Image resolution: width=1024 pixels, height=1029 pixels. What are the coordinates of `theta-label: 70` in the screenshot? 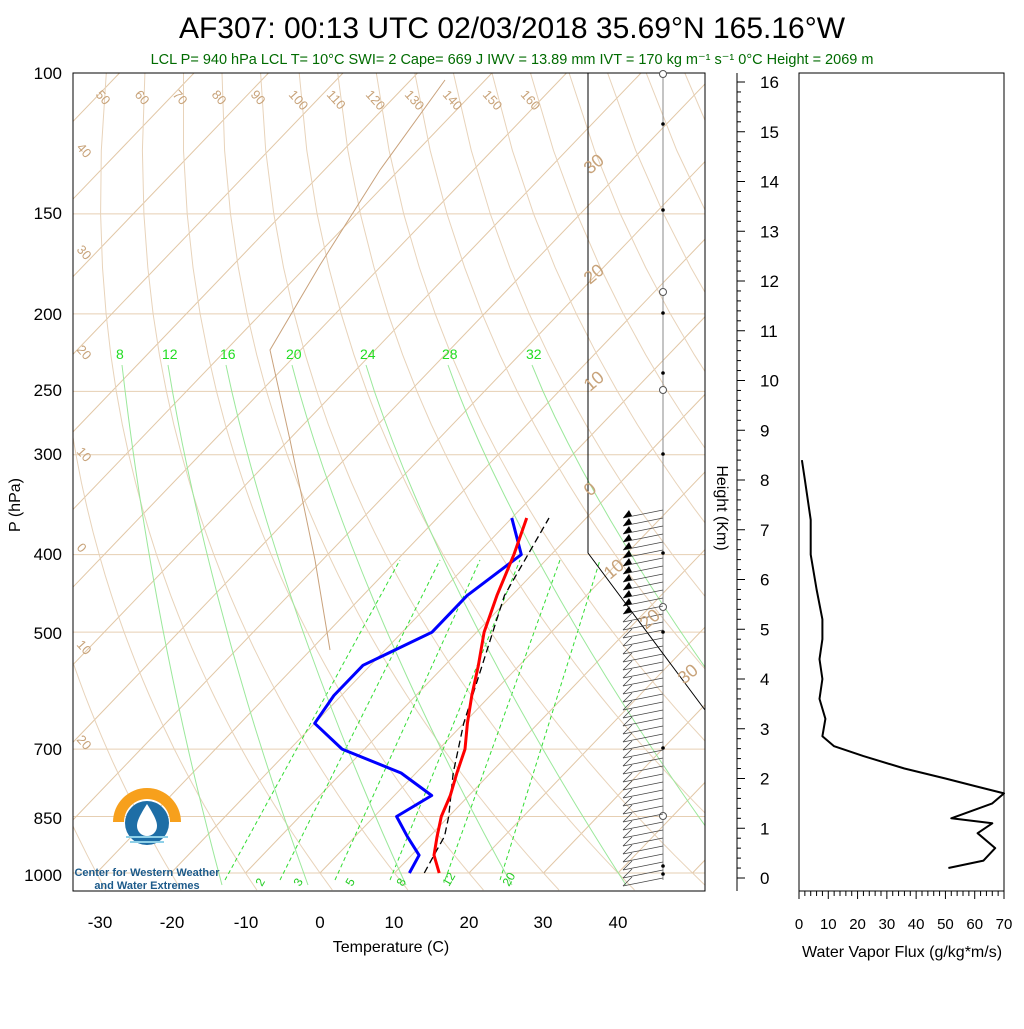 It's located at (180, 97).